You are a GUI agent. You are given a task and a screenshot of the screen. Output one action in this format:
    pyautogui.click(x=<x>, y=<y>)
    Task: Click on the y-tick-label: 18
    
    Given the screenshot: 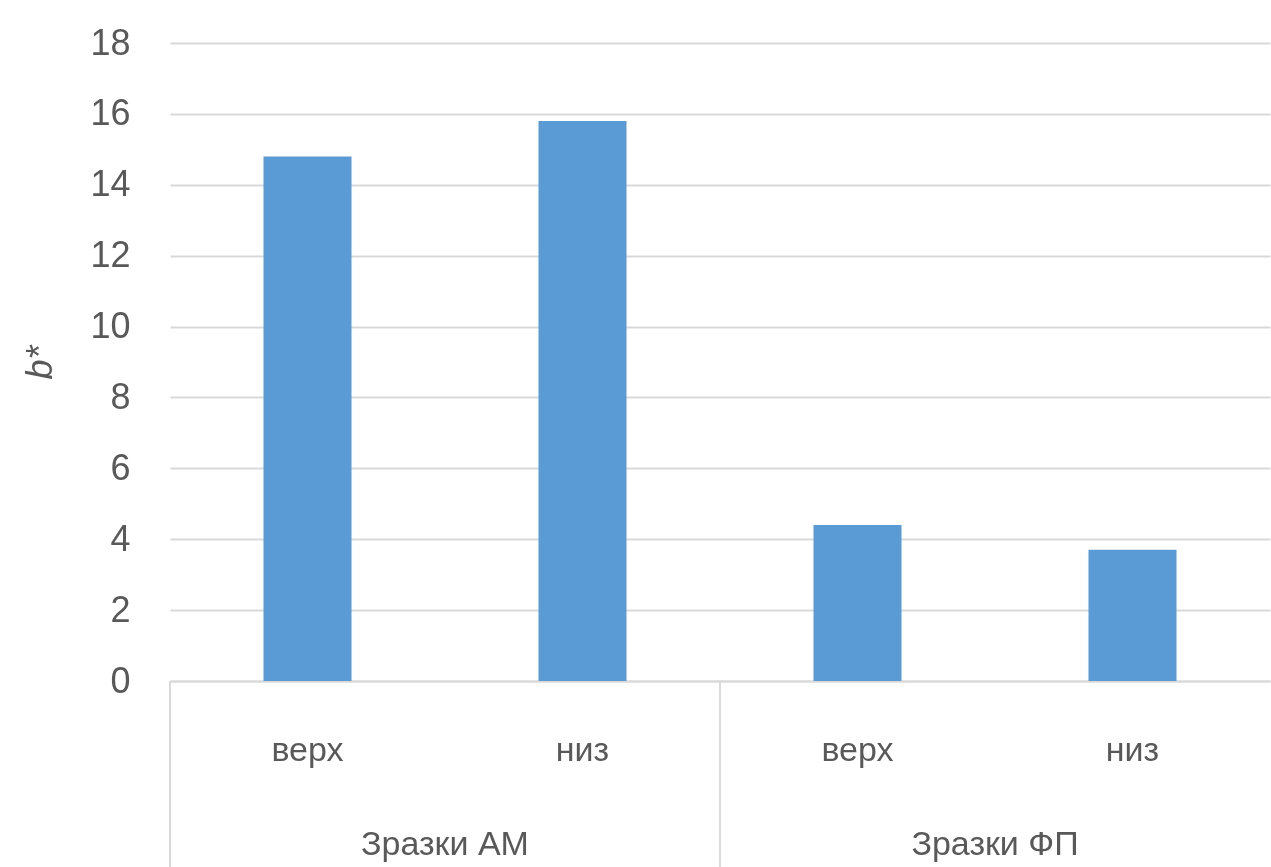 What is the action you would take?
    pyautogui.click(x=110, y=42)
    